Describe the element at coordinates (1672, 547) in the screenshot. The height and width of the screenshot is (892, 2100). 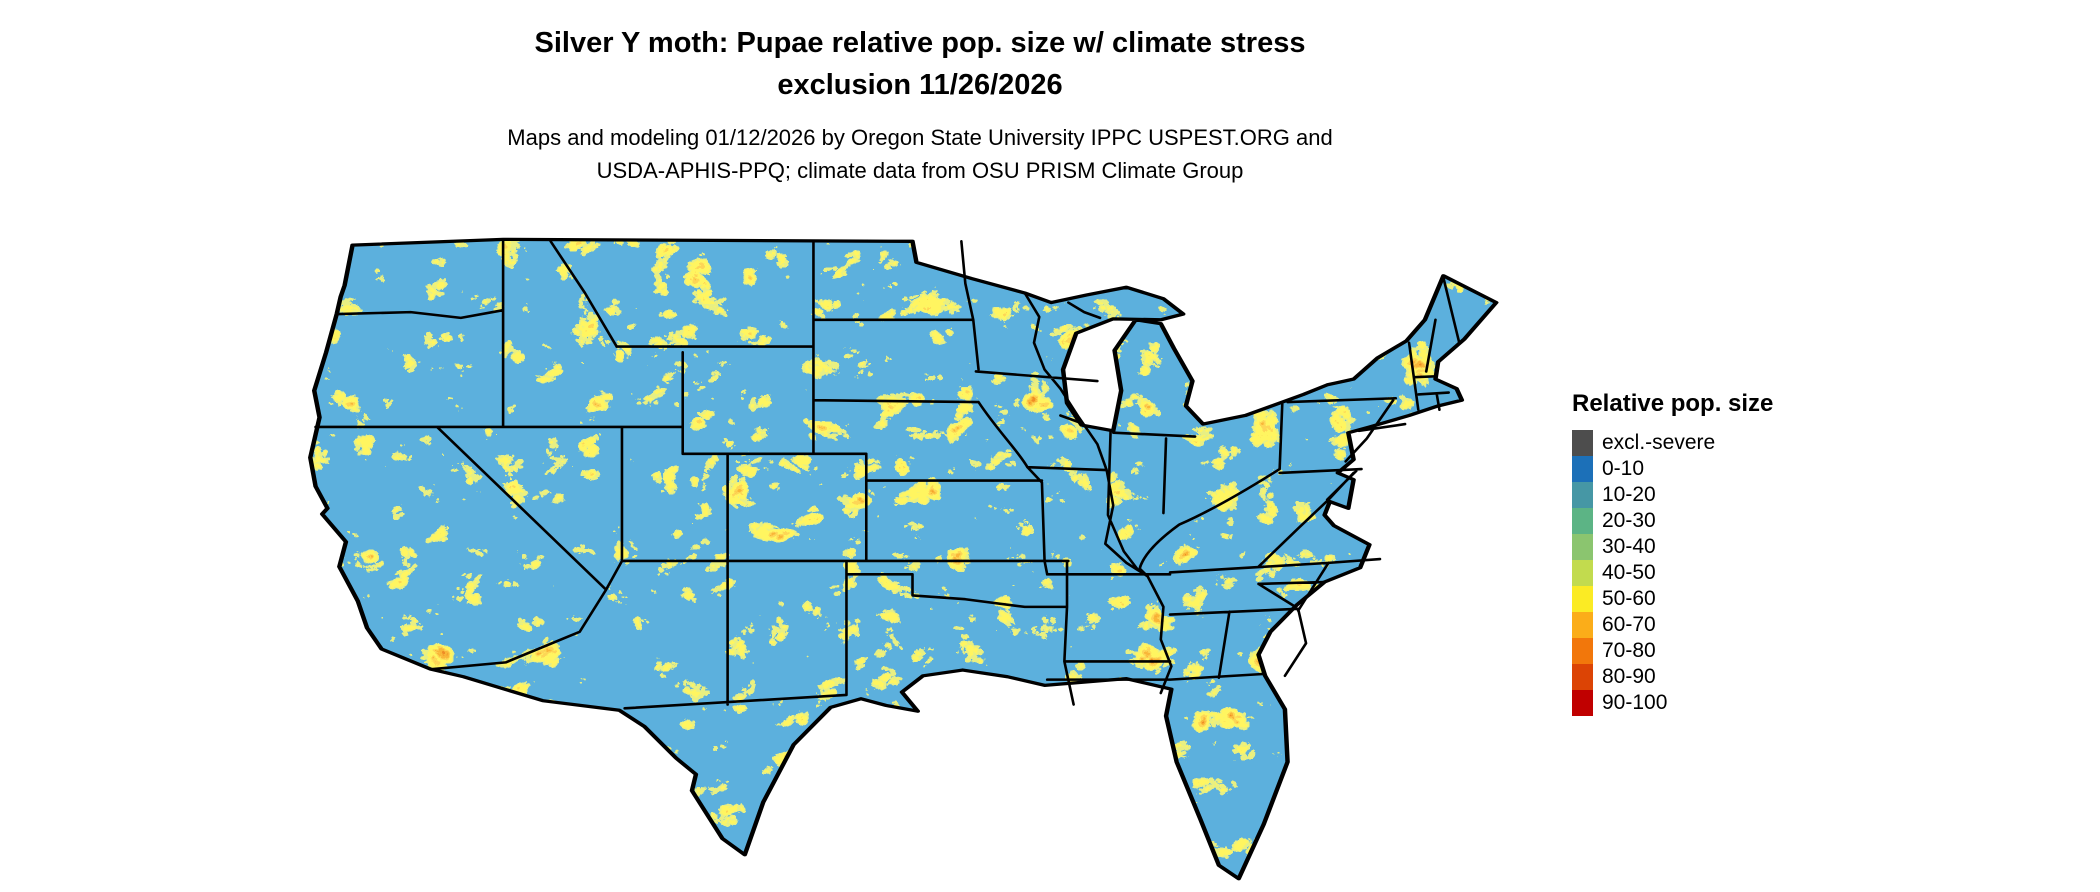
I see `legend-item: 30-40` at that location.